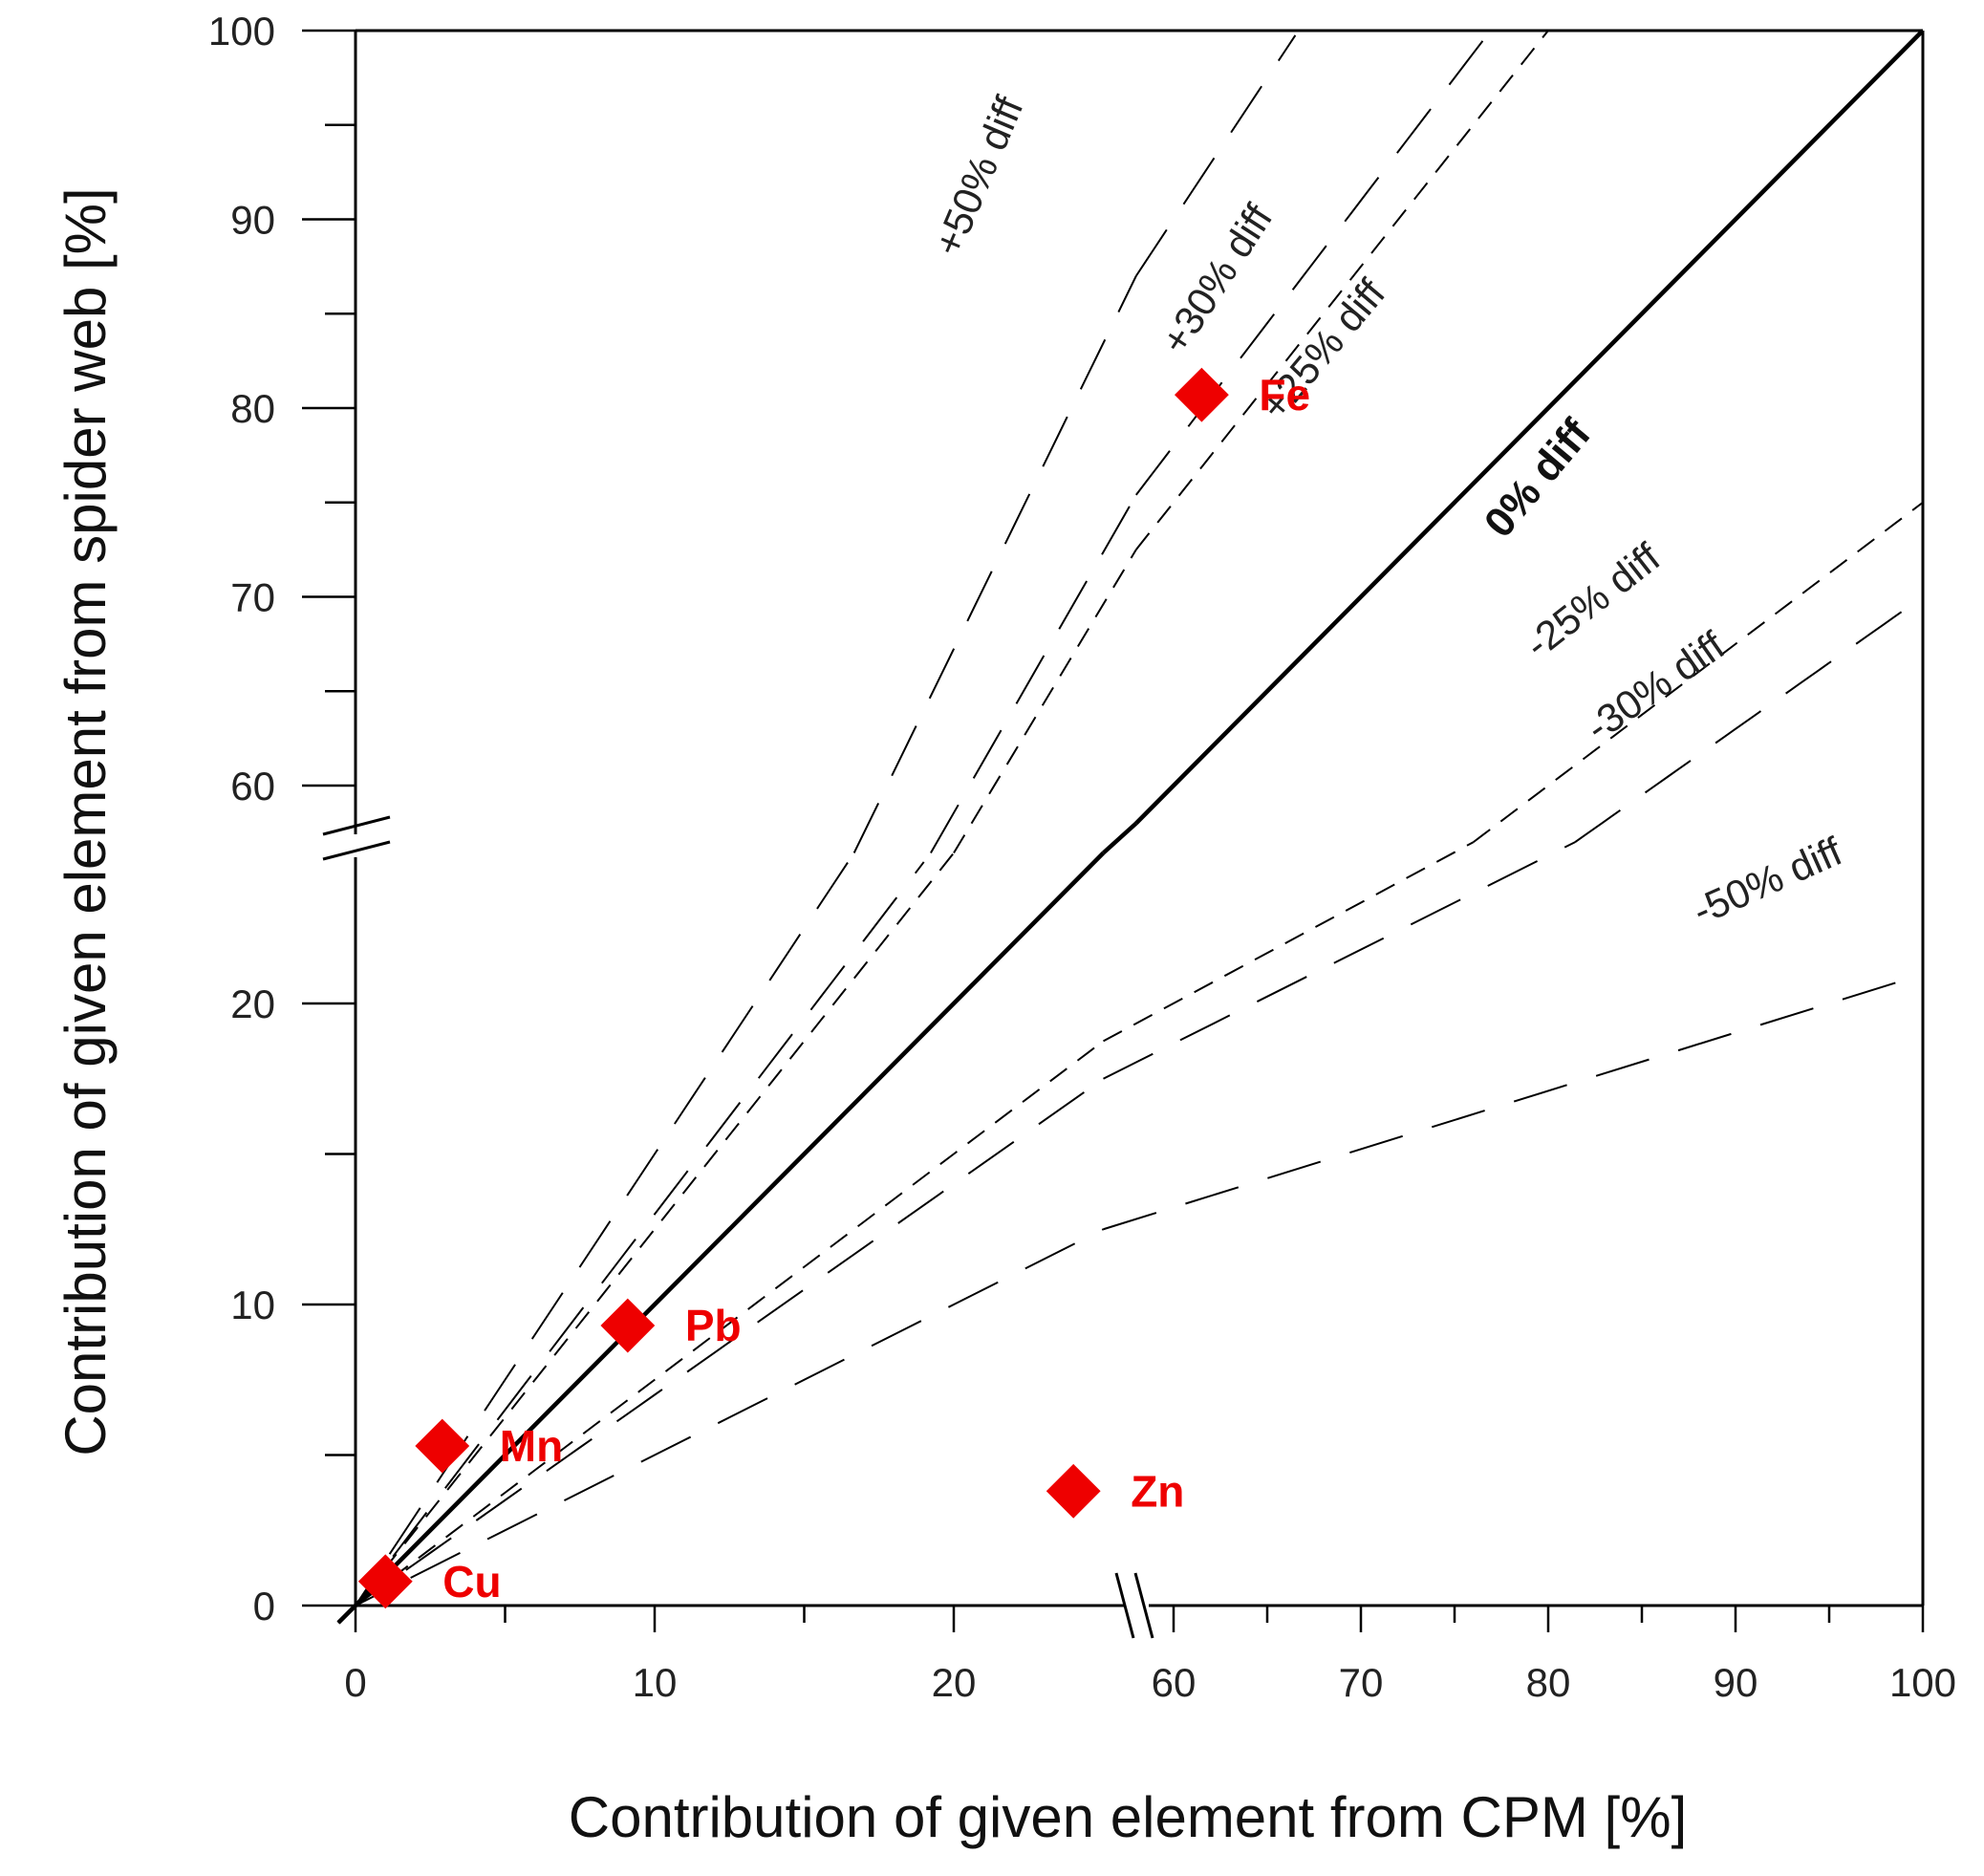  Describe the element at coordinates (253, 221) in the screenshot. I see `y-tick-label: 90` at that location.